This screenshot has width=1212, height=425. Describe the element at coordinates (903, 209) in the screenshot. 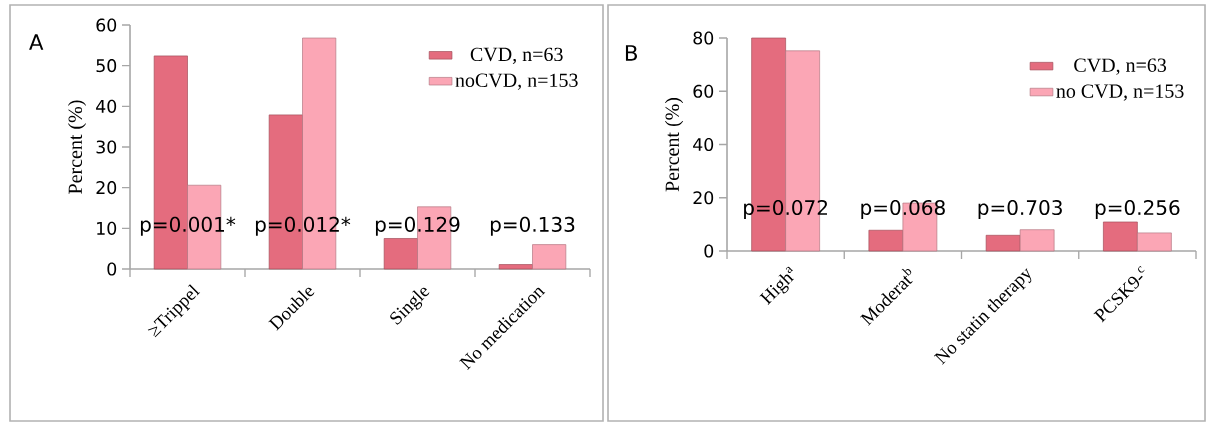

I see `annotation: p=0.068` at that location.